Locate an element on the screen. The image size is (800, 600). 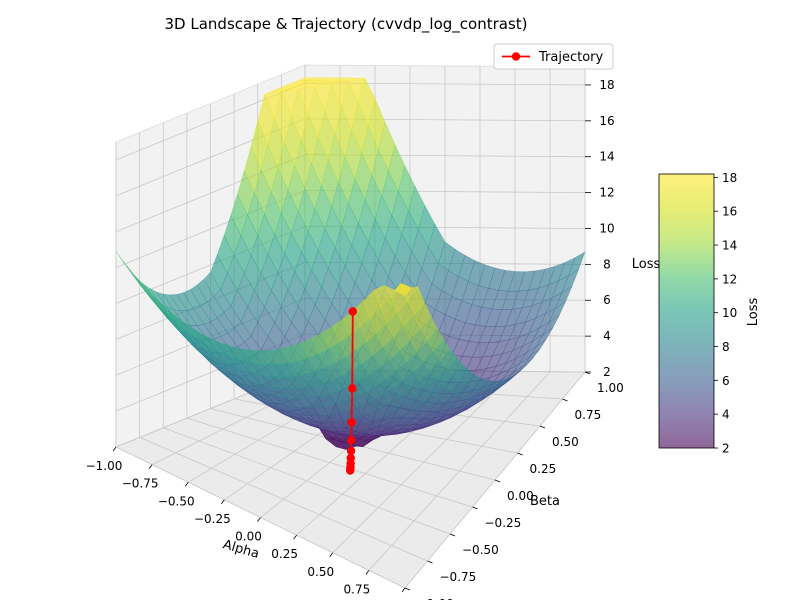
legend-label: Trajectory is located at coordinates (570, 57).